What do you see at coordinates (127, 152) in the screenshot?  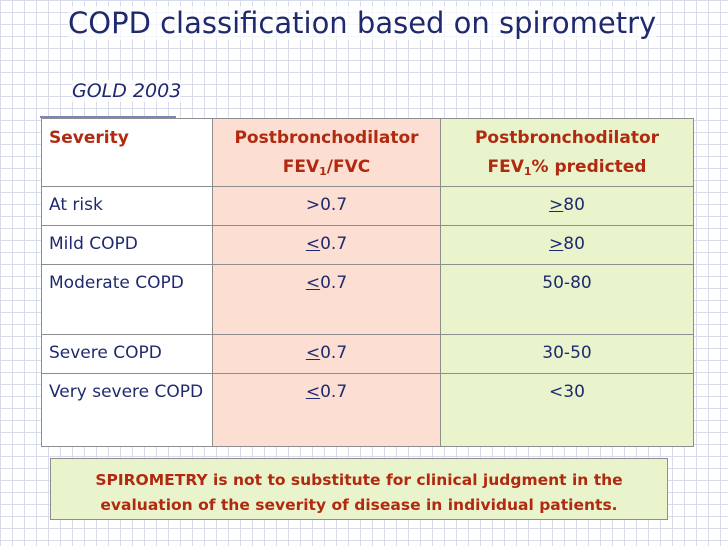 I see `header-severity: Severity` at bounding box center [127, 152].